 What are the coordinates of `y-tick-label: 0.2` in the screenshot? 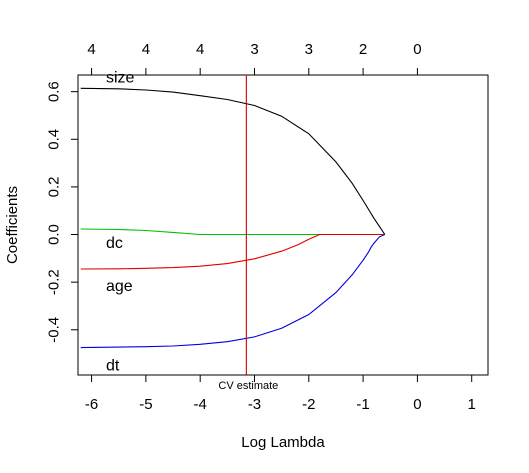 It's located at (54, 186).